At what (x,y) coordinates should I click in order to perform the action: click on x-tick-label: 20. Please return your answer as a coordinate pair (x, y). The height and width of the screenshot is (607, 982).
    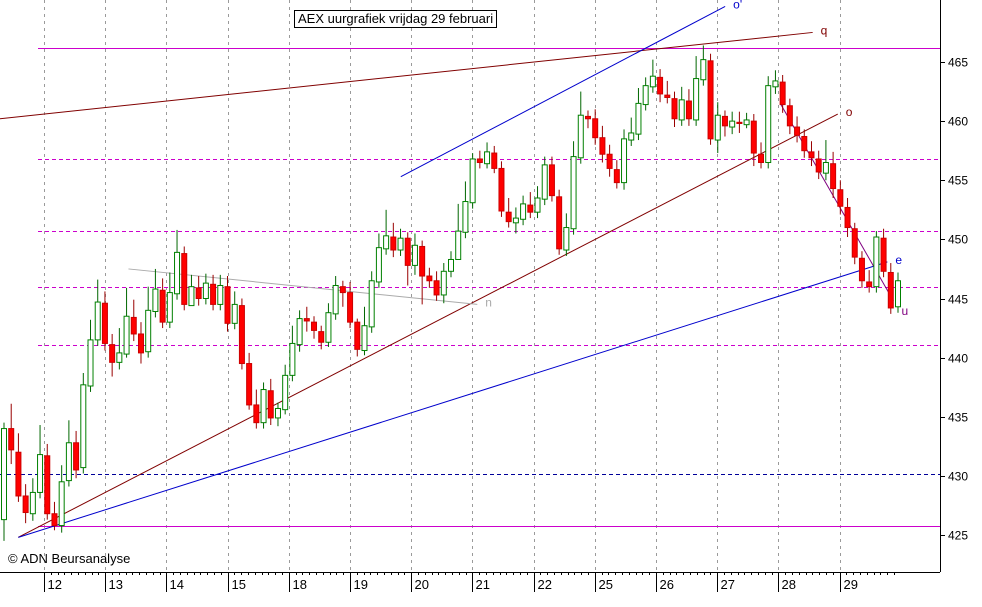
    Looking at the image, I should click on (422, 584).